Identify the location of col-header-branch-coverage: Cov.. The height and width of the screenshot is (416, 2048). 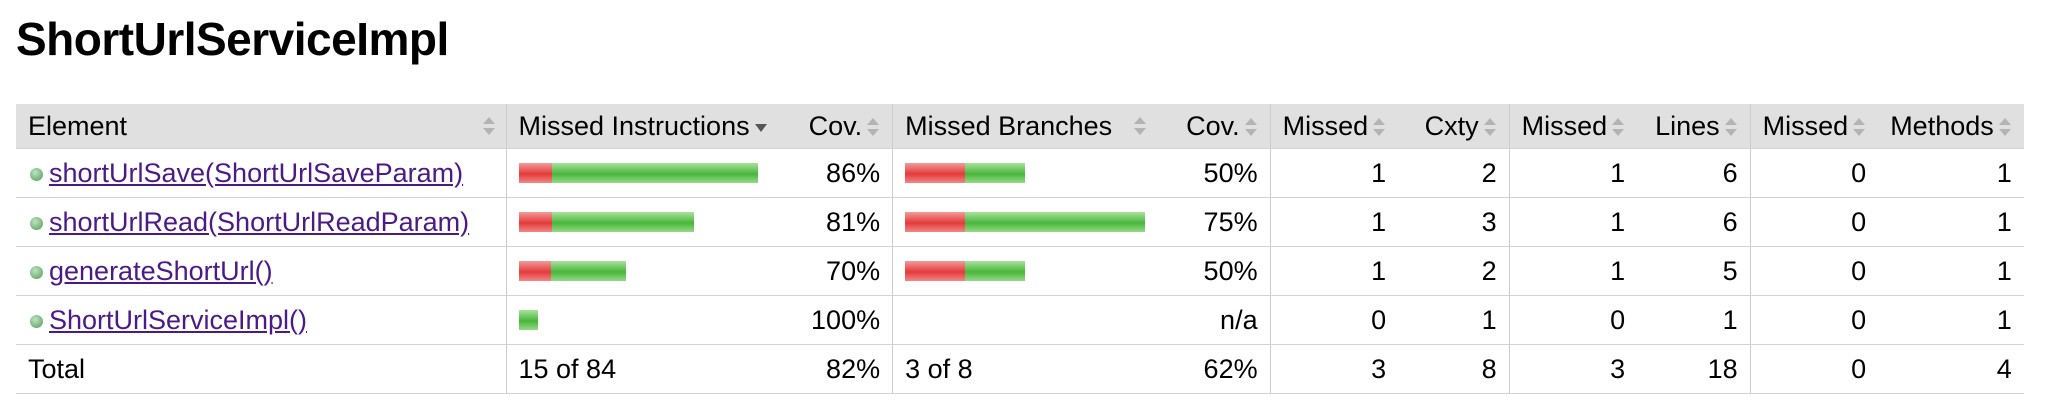
(1214, 126).